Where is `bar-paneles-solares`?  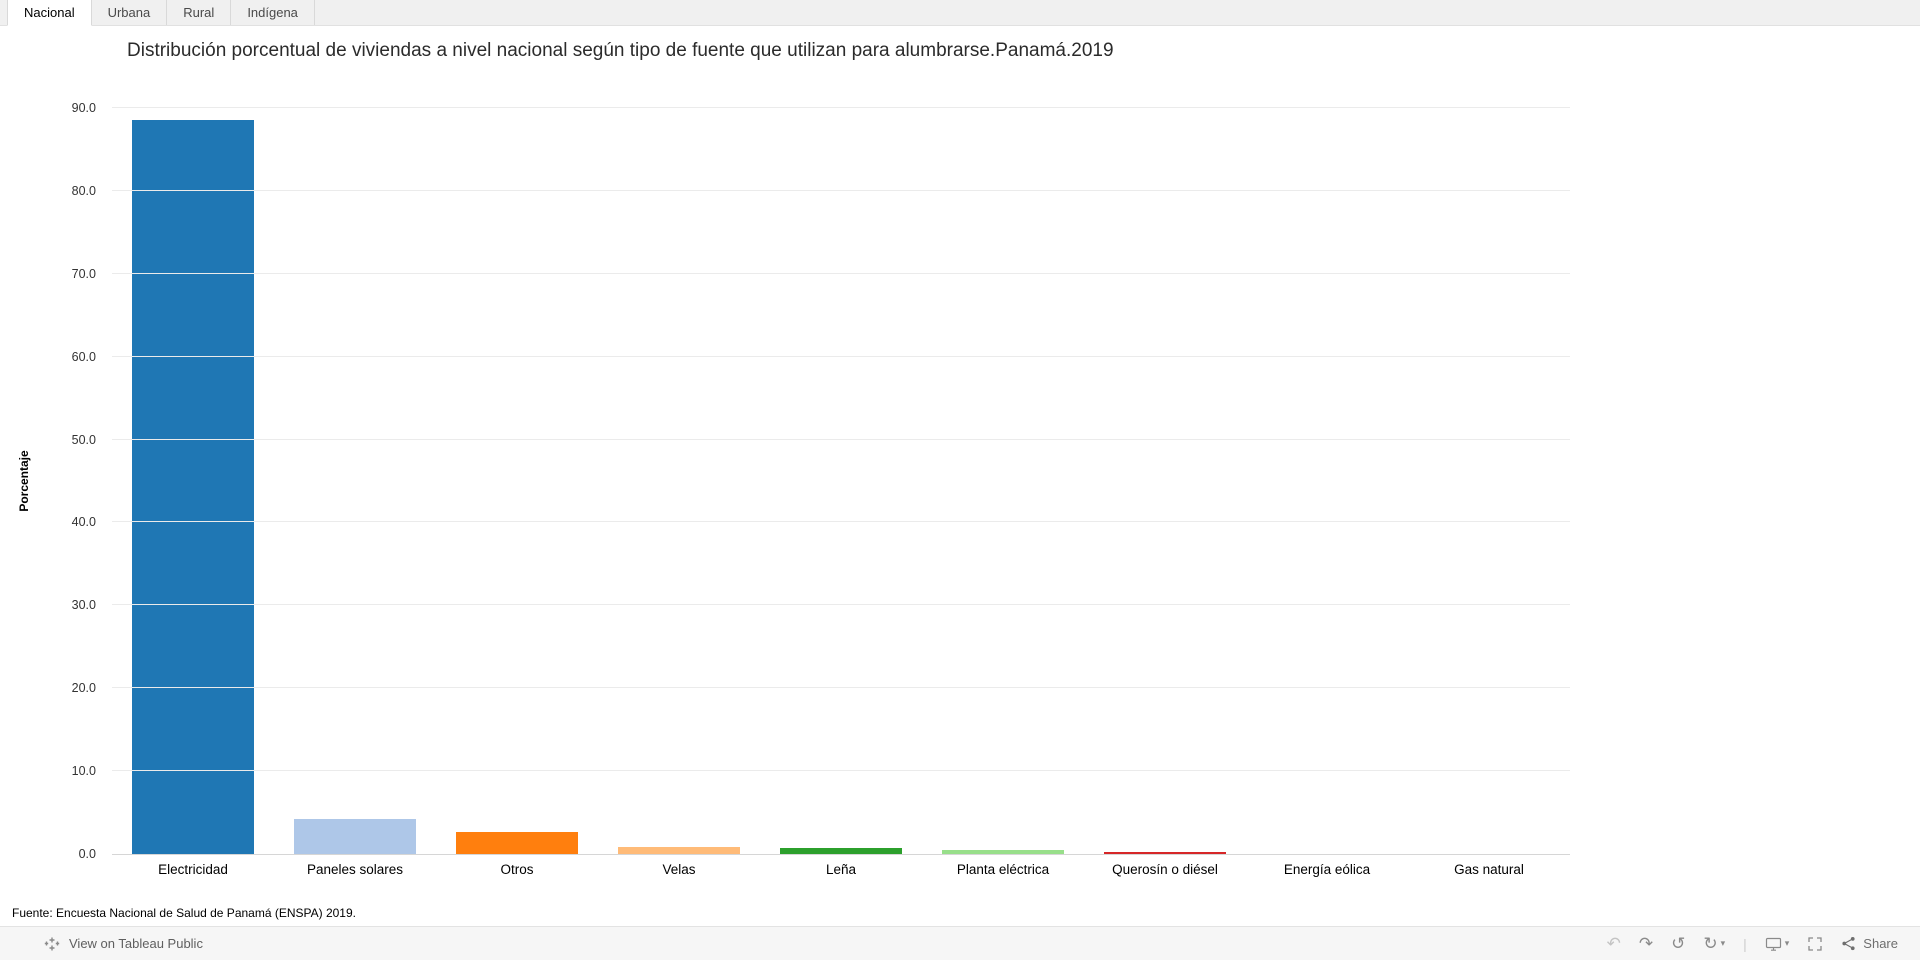
bar-paneles-solares is located at coordinates (355, 836).